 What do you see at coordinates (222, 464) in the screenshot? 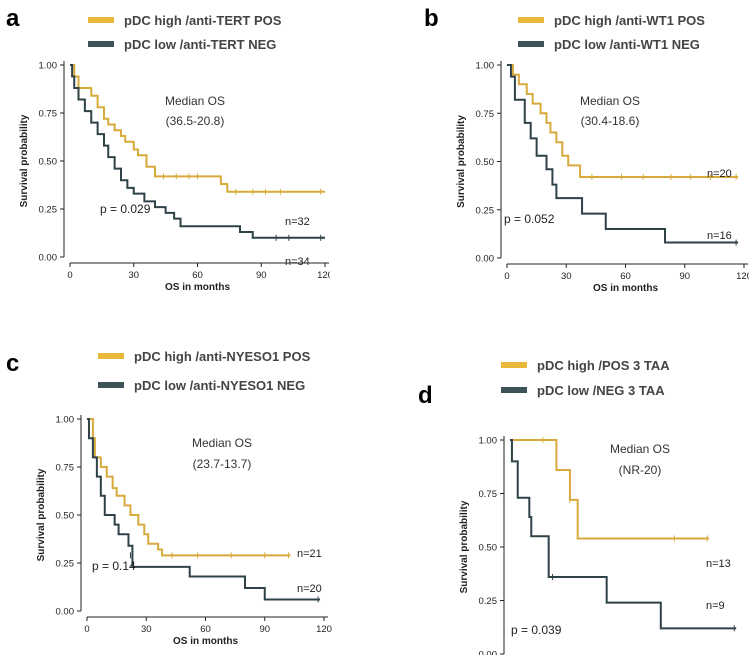
I see `median-os-value: (23.7-13.7)` at bounding box center [222, 464].